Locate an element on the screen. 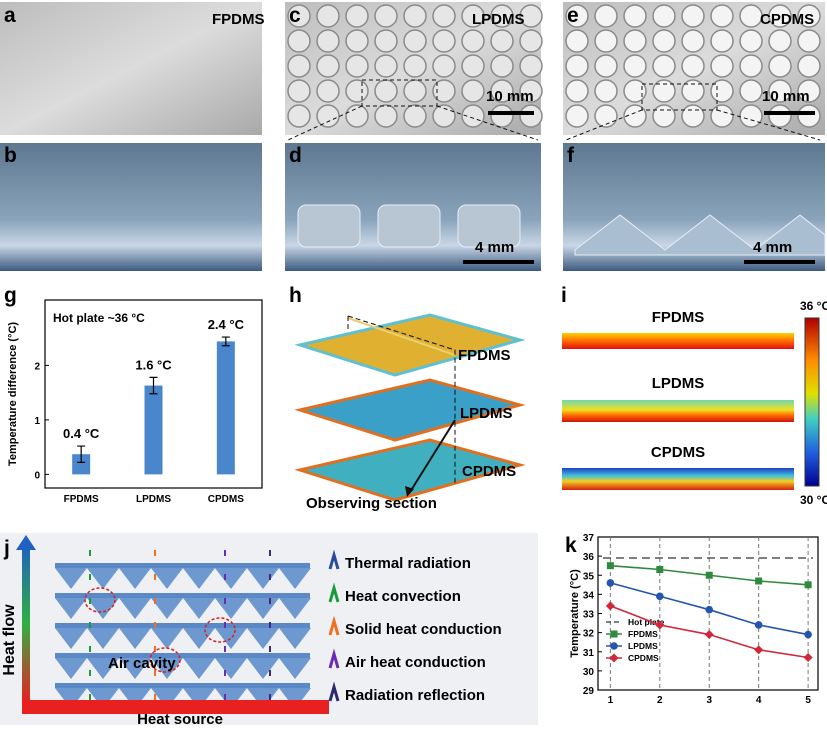 Image resolution: width=827 pixels, height=730 pixels. error-bar is located at coordinates (81, 454).